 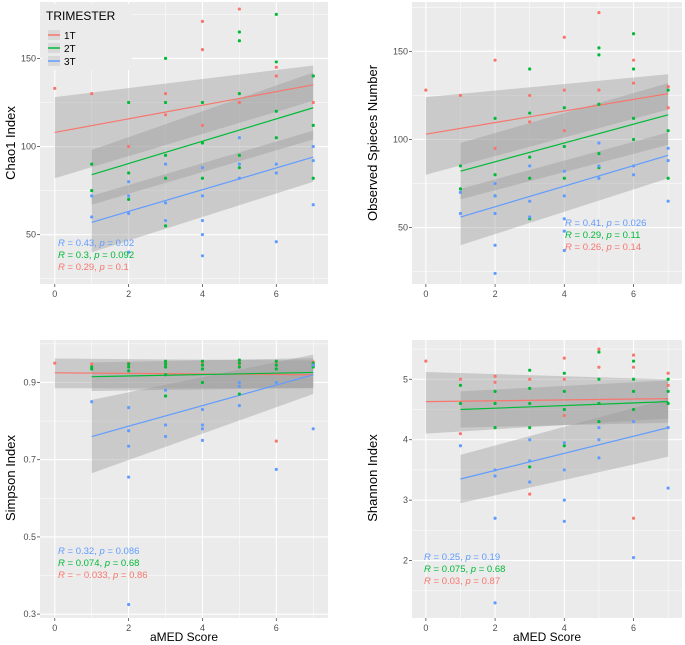 What do you see at coordinates (603, 247) in the screenshot?
I see `stat-1t: R = 0.26, p = 0.14` at bounding box center [603, 247].